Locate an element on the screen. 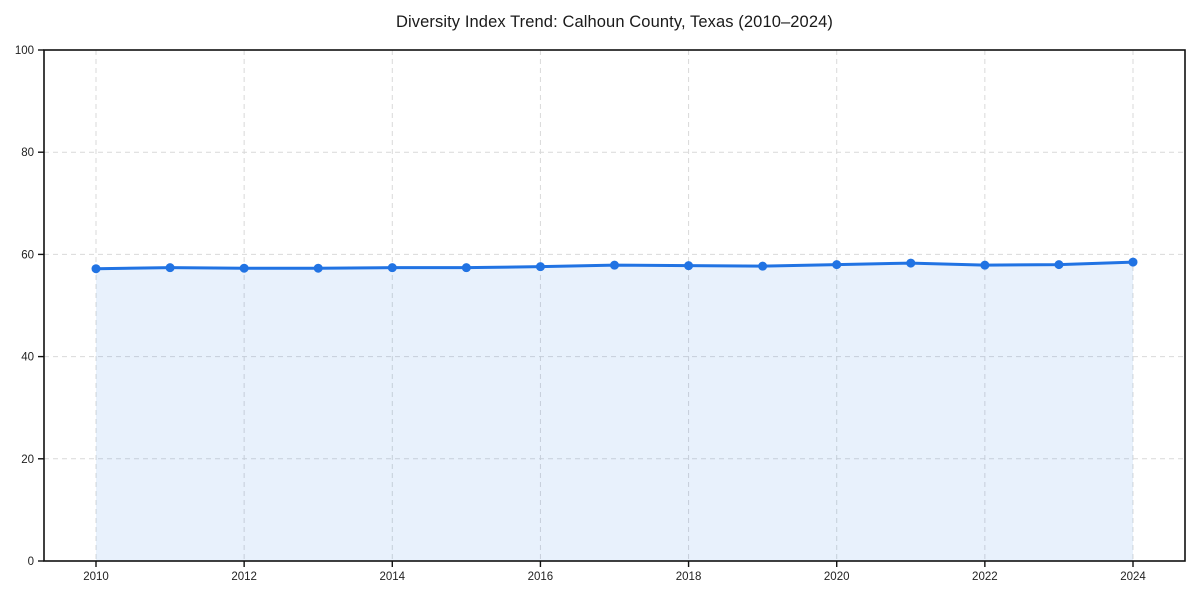 Image resolution: width=1200 pixels, height=600 pixels. x-tick-label-2018: 2018 is located at coordinates (689, 577).